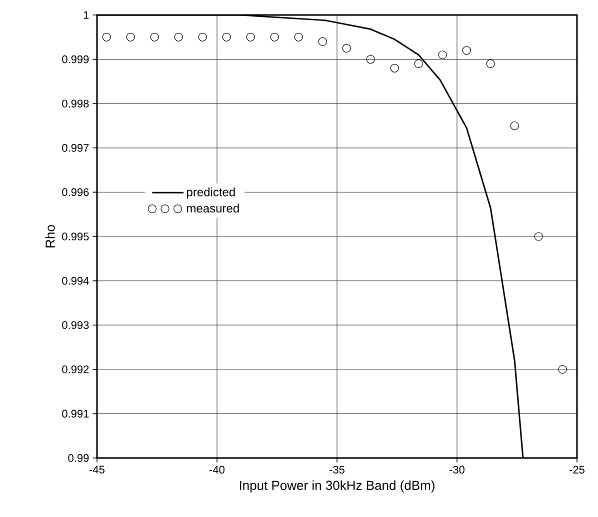 The height and width of the screenshot is (517, 598). What do you see at coordinates (78, 458) in the screenshot?
I see `y-tick-label: 0.99` at bounding box center [78, 458].